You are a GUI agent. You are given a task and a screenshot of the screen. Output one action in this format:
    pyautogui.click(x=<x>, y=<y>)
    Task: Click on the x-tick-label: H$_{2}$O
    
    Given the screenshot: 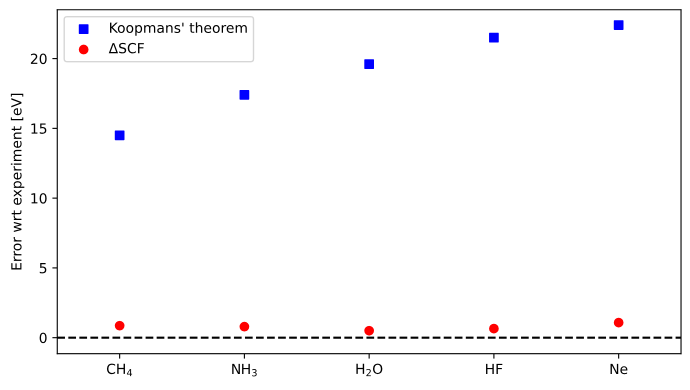 What is the action you would take?
    pyautogui.click(x=369, y=370)
    